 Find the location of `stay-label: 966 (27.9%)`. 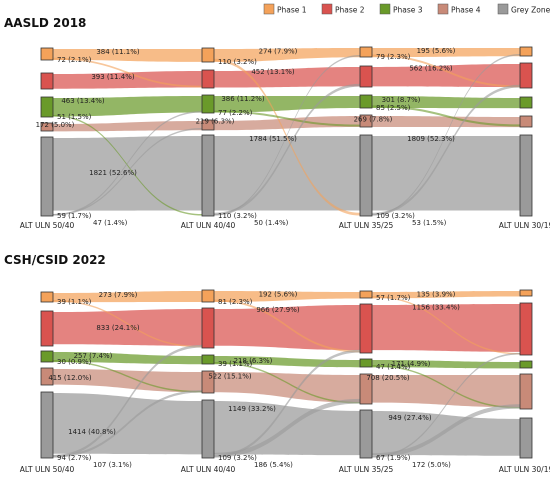

stay-label: 966 (27.9%) is located at coordinates (278, 310).